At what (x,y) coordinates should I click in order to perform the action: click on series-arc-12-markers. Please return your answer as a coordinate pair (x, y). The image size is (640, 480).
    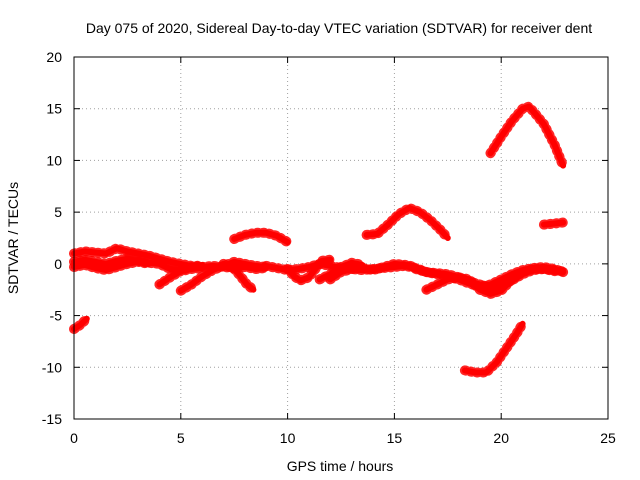
    Looking at the image, I should click on (341, 271).